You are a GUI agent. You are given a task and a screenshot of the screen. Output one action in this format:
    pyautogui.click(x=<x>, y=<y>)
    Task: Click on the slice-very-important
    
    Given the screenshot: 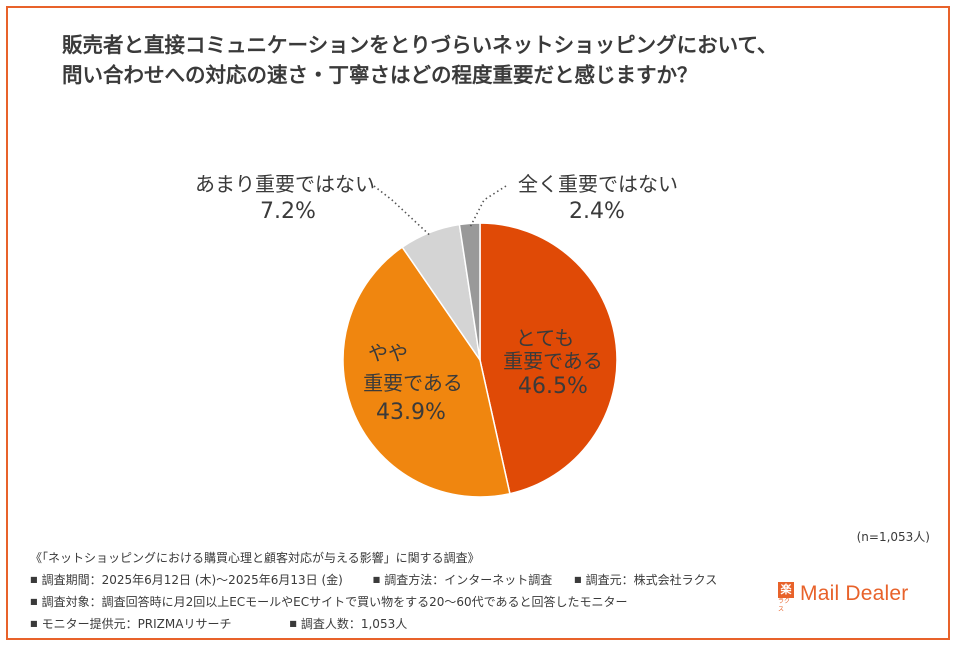 What is the action you would take?
    pyautogui.click(x=548, y=358)
    